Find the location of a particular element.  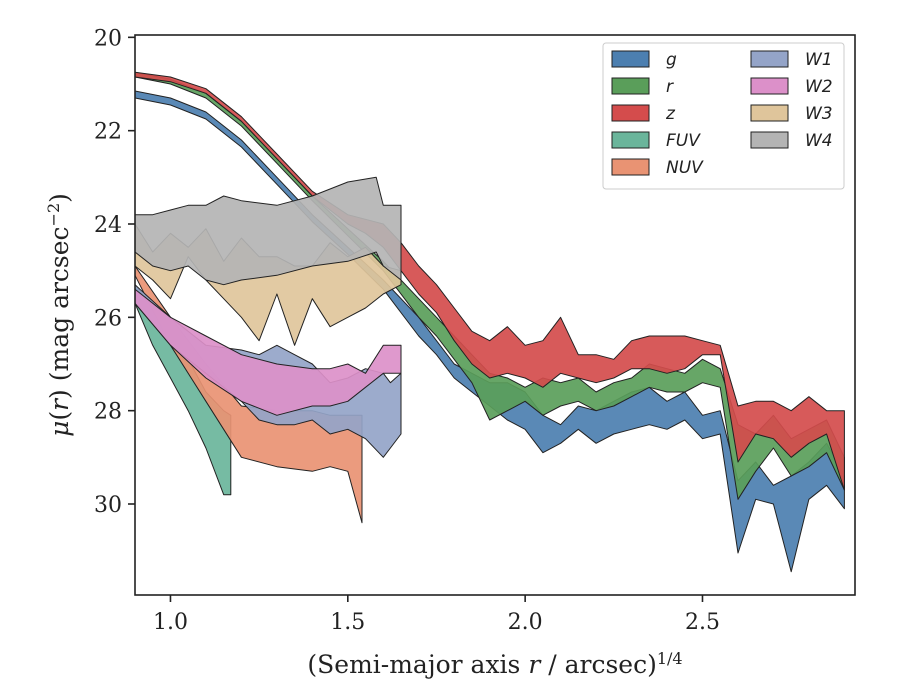

y-tick-label: 24 is located at coordinates (108, 225).